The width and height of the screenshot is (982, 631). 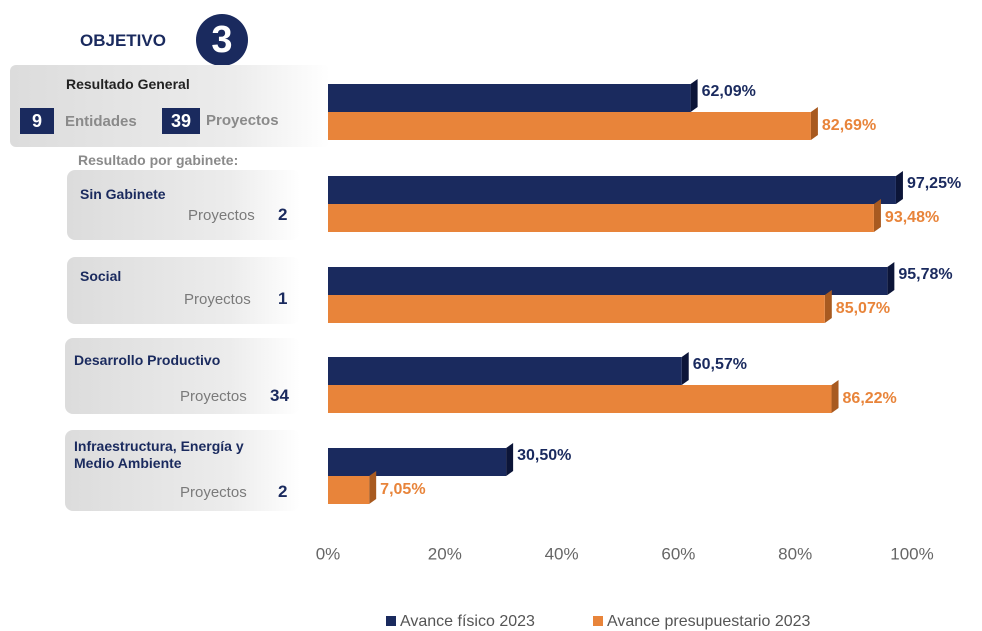 What do you see at coordinates (328, 553) in the screenshot?
I see `x-tick-label: 0%` at bounding box center [328, 553].